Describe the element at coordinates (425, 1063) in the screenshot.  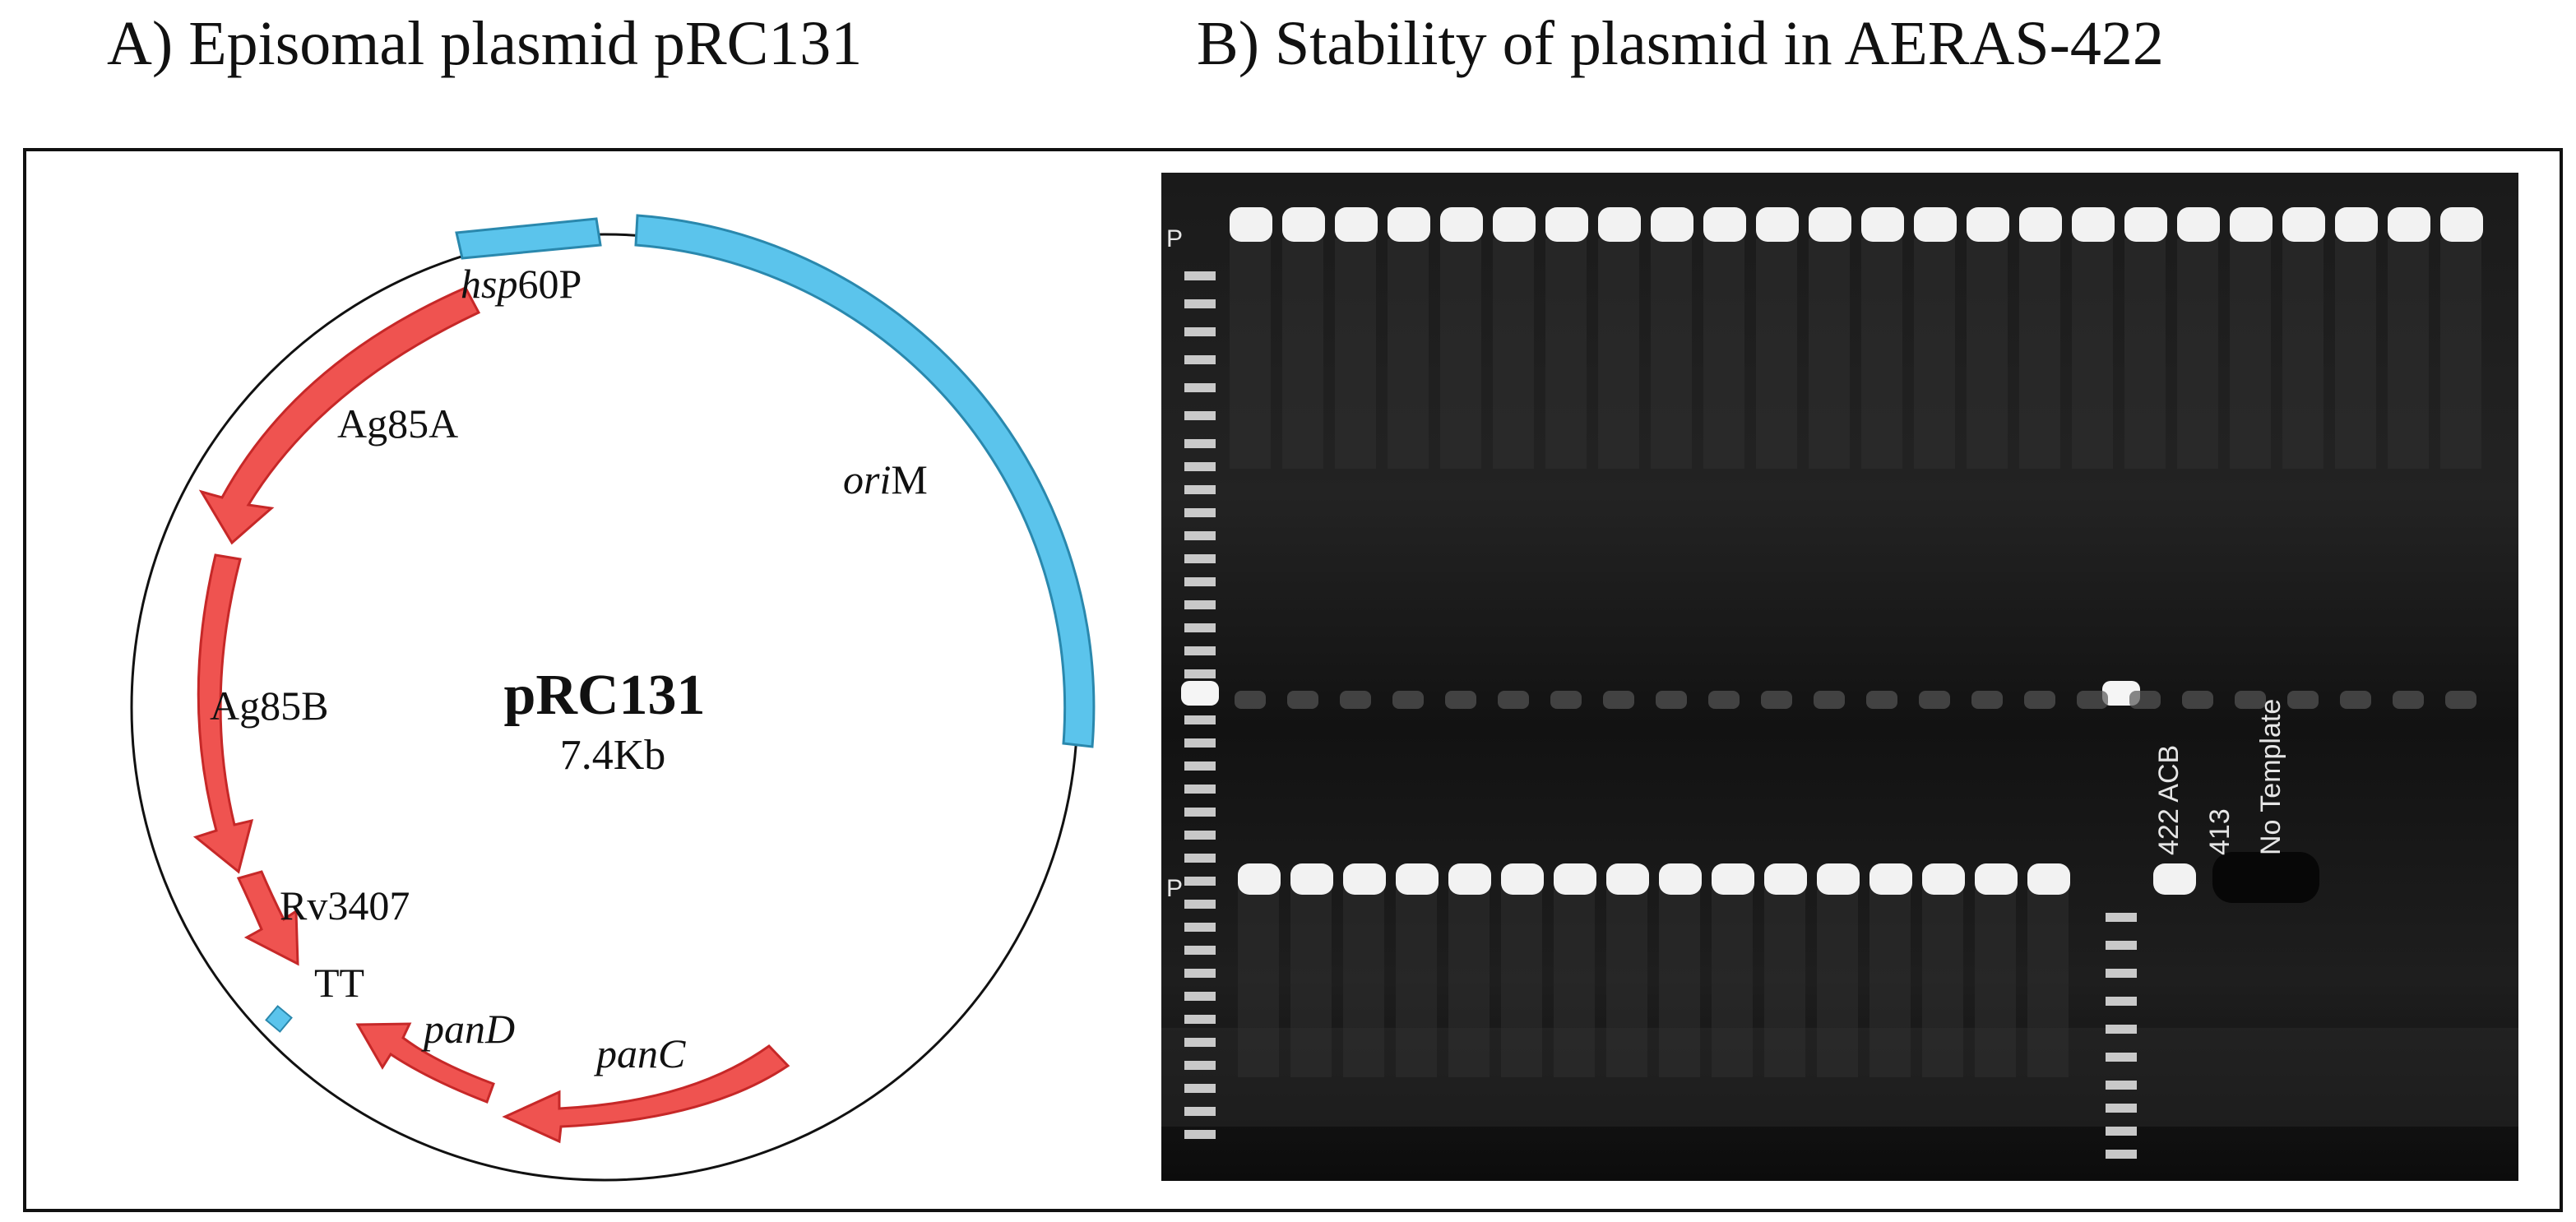
I see `pand-arrow` at that location.